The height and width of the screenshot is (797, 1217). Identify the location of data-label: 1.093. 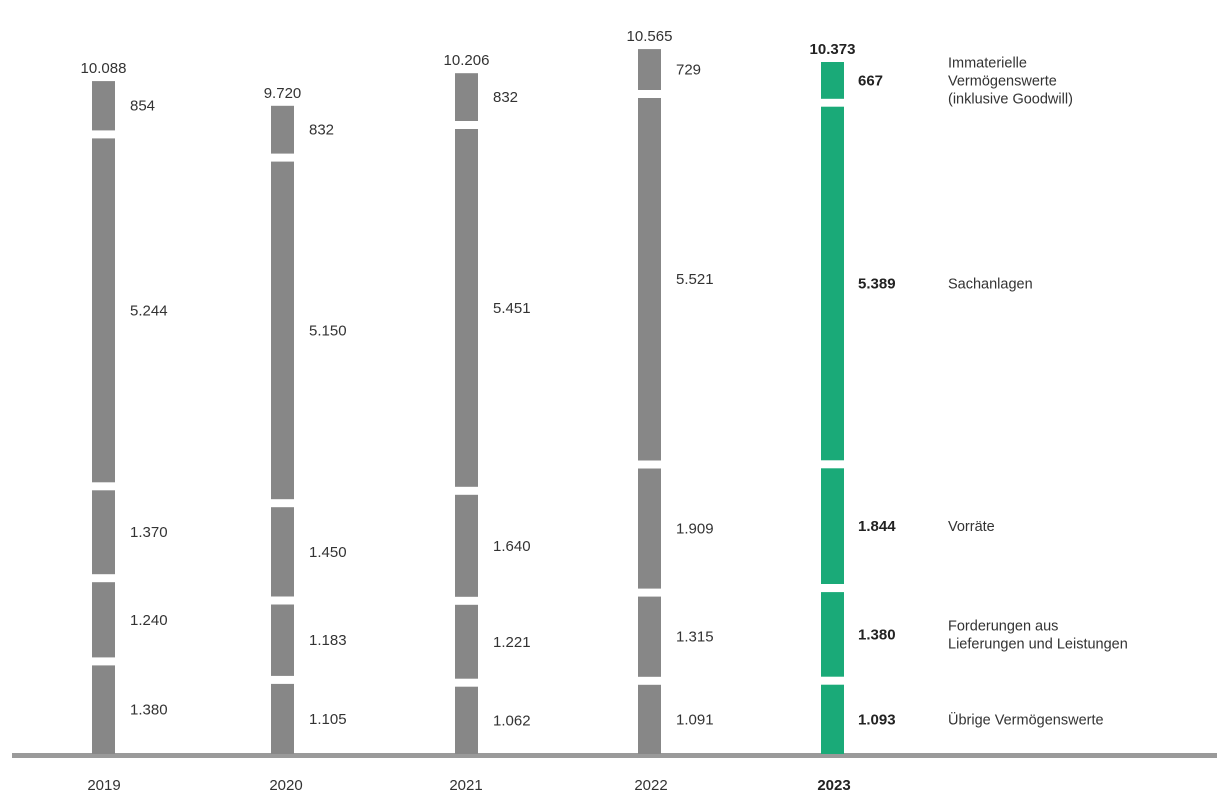
(877, 719).